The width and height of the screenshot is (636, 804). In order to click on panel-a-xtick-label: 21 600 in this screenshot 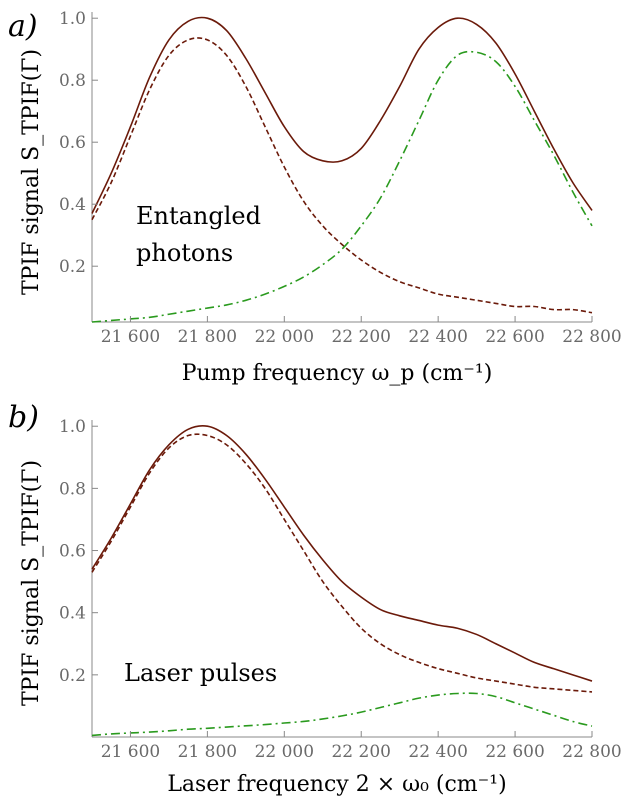, I will do `click(130, 337)`.